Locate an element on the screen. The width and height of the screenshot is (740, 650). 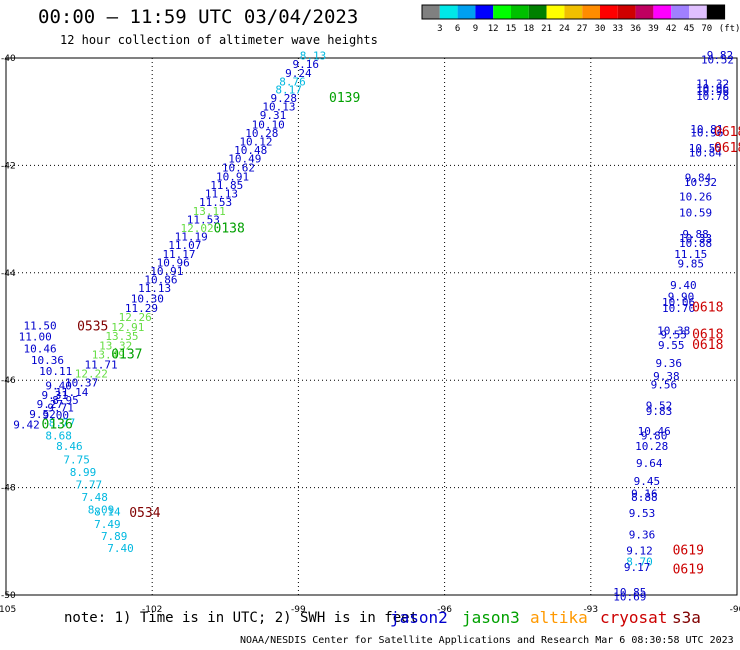
swh-data-label: 9.38 is located at coordinates (666, 376).